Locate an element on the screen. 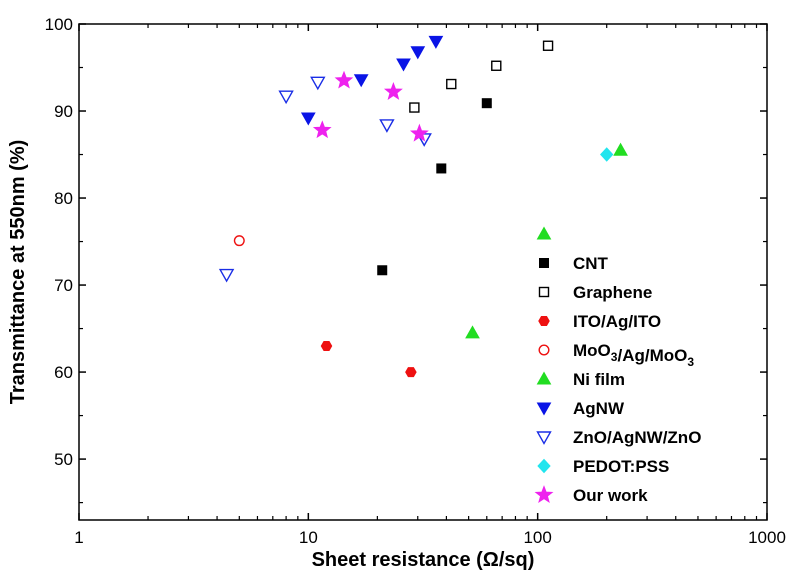 Image resolution: width=792 pixels, height=572 pixels. x-tick-label: 100 is located at coordinates (537, 537).